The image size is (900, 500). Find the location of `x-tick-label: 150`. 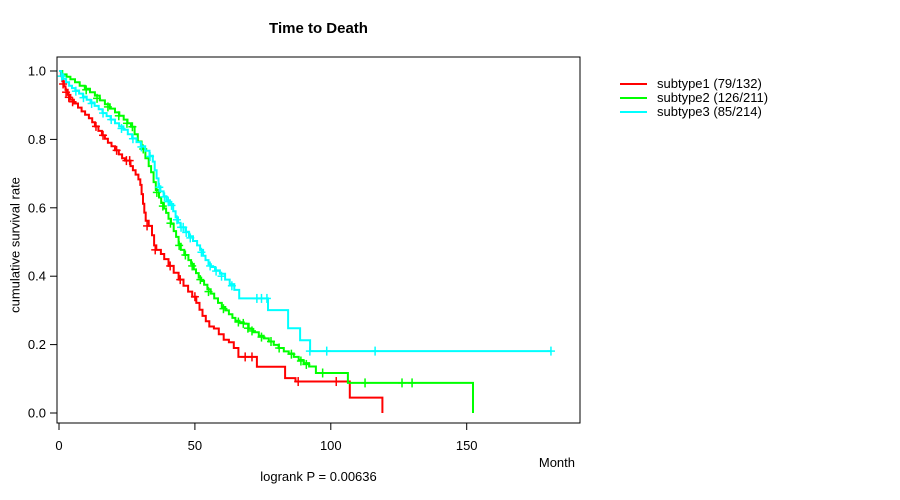

x-tick-label: 150 is located at coordinates (467, 445).